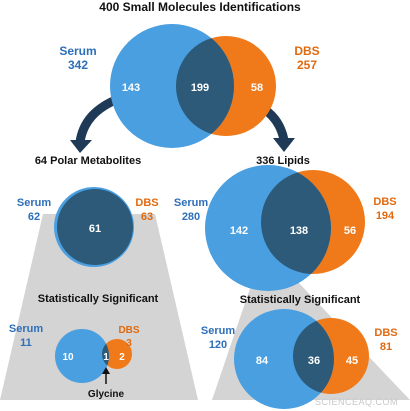 This screenshot has width=410, height=411. Describe the element at coordinates (356, 402) in the screenshot. I see `watermark-text: SCIENCEAQ.COM` at that location.